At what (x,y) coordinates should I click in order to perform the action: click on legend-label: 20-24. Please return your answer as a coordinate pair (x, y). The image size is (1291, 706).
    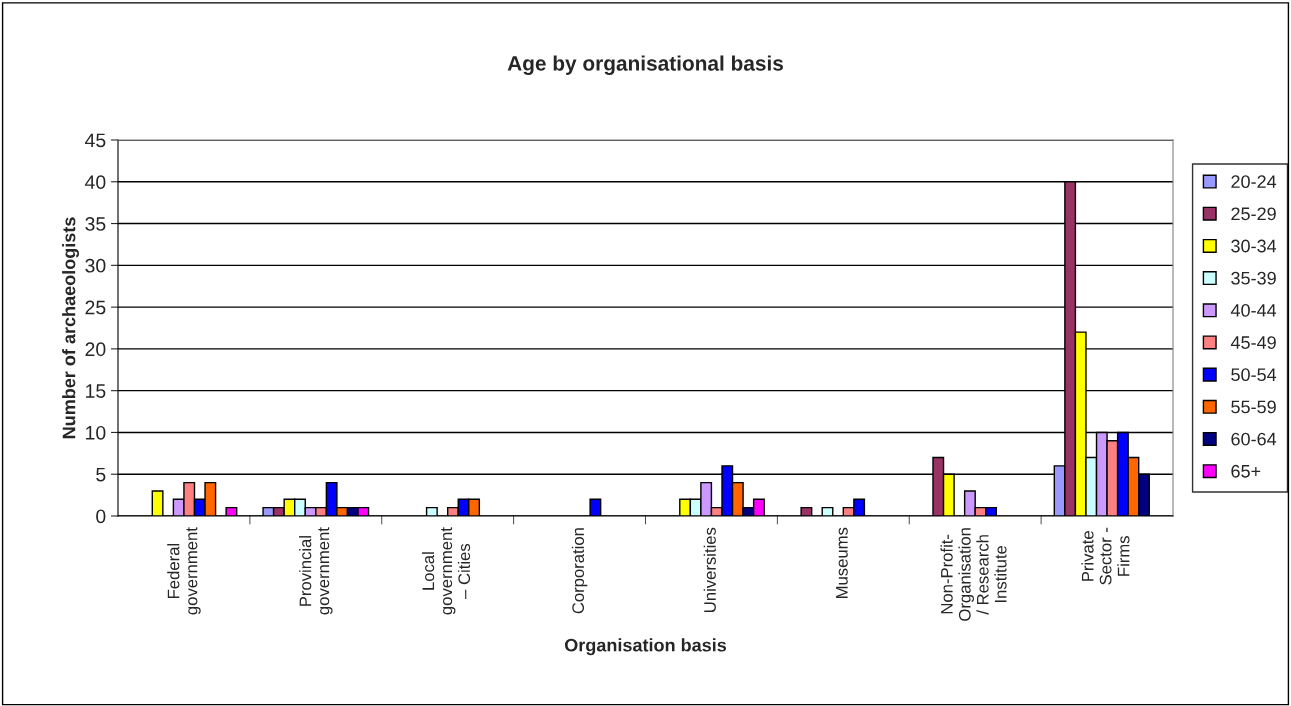
    Looking at the image, I should click on (1254, 182).